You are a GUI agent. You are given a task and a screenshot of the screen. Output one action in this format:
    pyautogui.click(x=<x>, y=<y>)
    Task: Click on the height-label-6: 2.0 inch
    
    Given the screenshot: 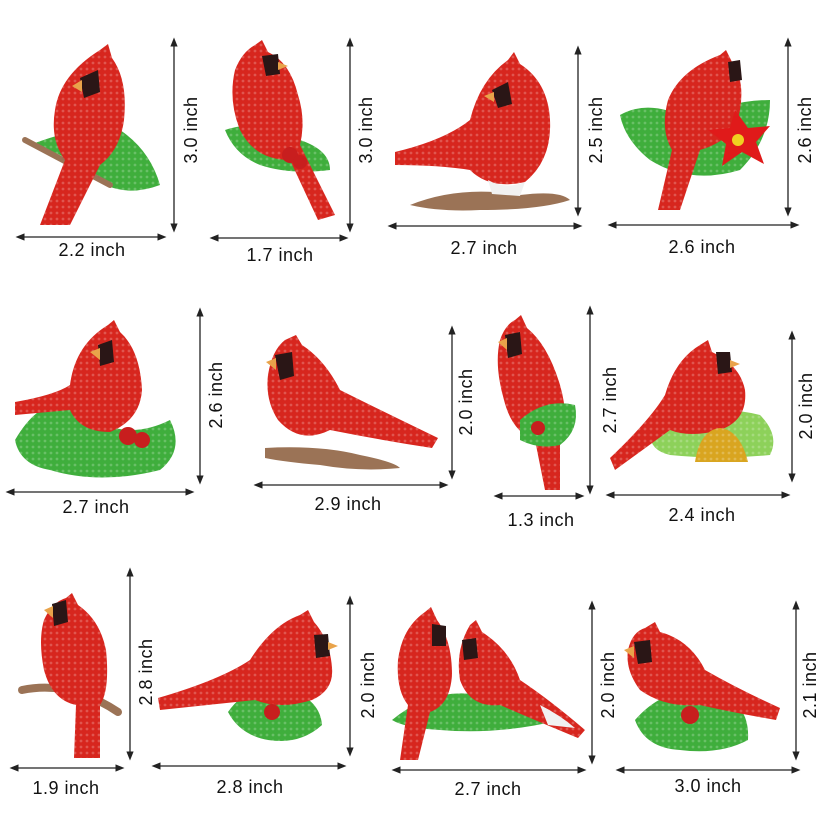 What is the action you would take?
    pyautogui.click(x=466, y=402)
    